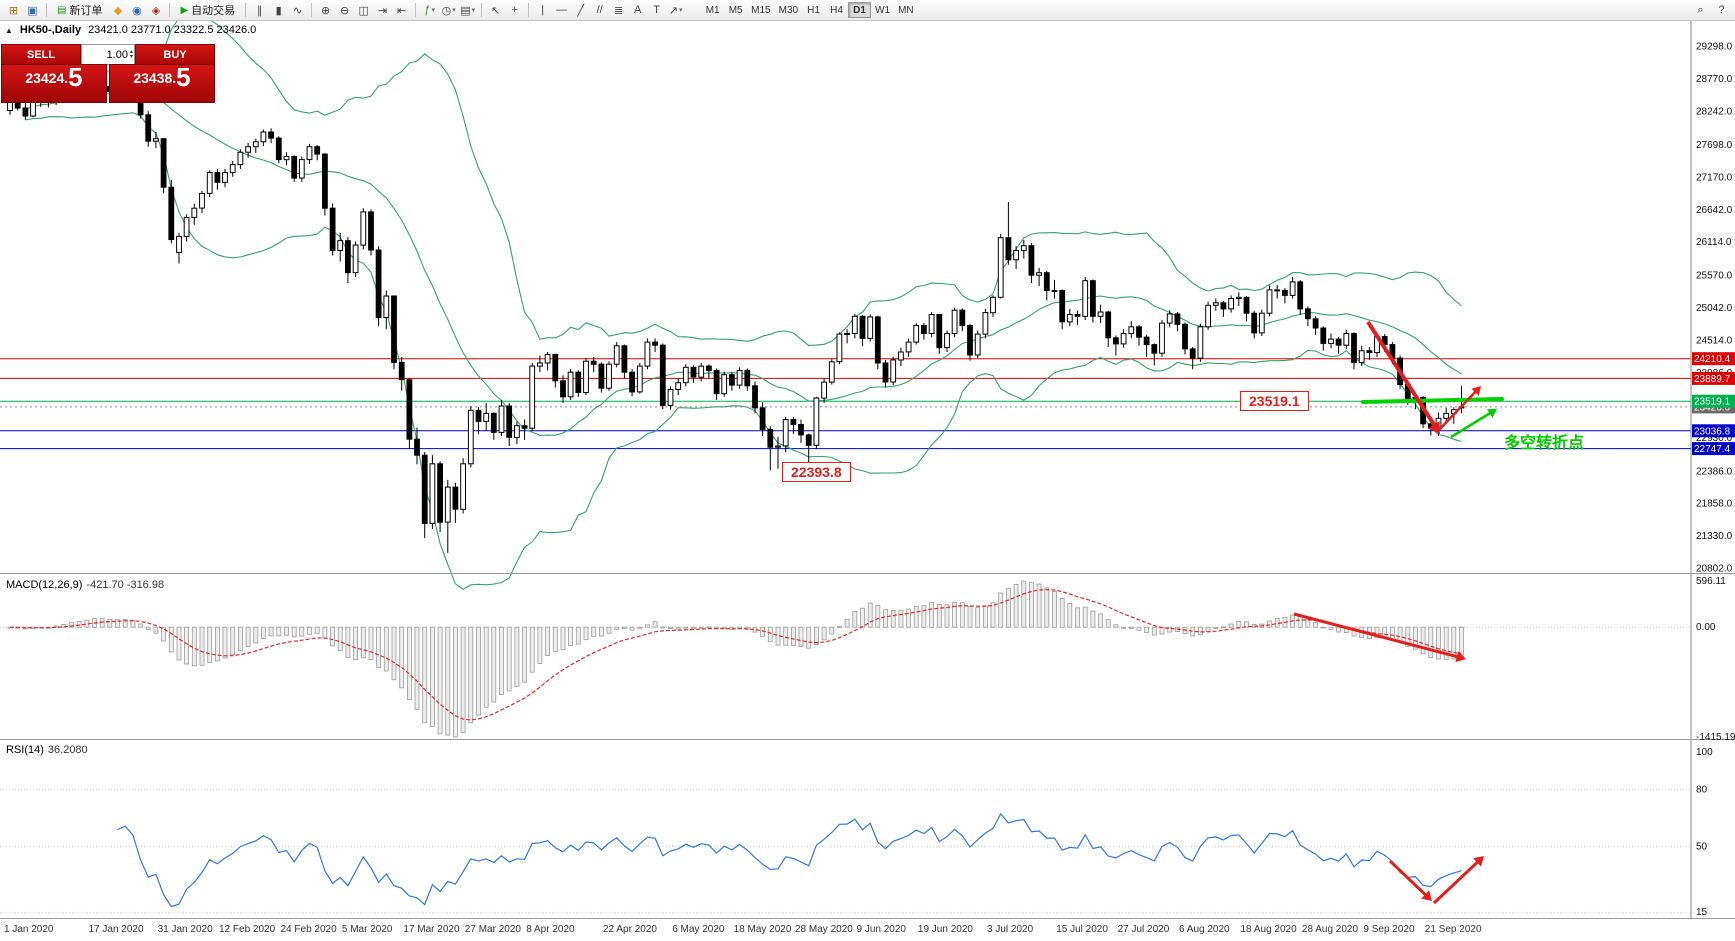 This screenshot has height=941, width=1735. I want to click on timeframe-toolbar: M1 M5 M15 M30 H1 H4 D1 W1 MN, so click(809, 10).